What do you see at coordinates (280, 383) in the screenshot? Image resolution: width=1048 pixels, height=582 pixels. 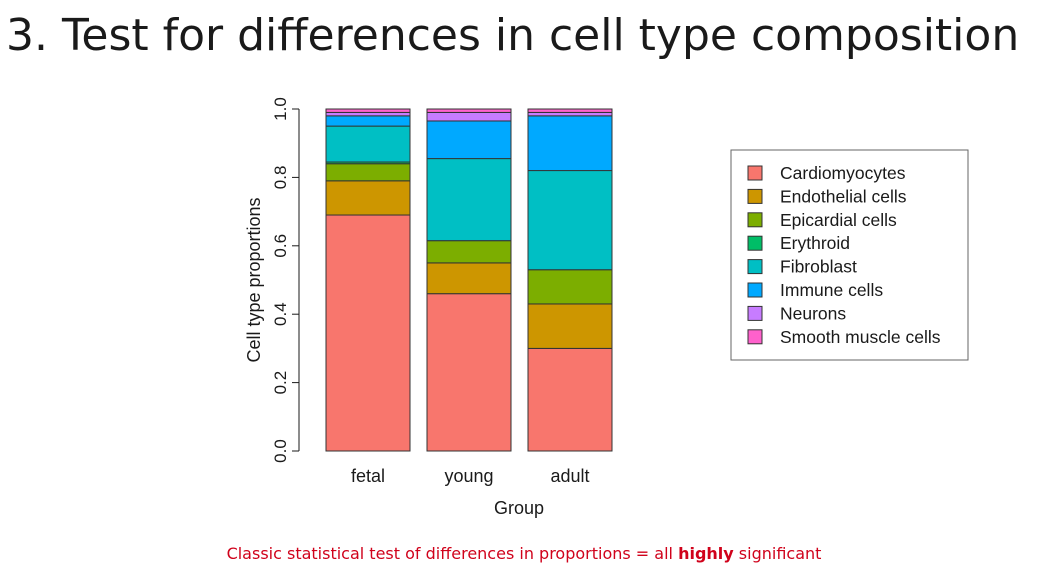 I see `y-tick-label: 0.2` at bounding box center [280, 383].